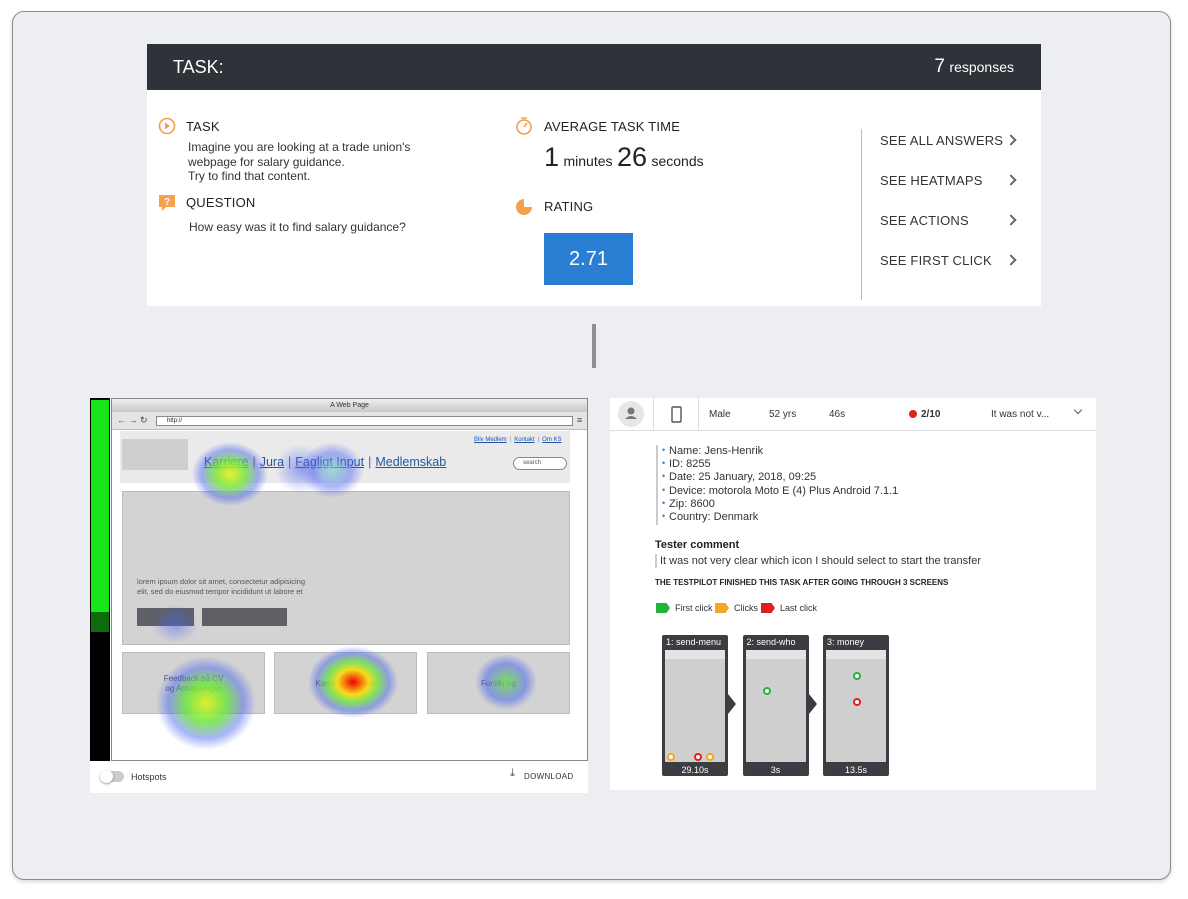 The width and height of the screenshot is (1188, 899). Describe the element at coordinates (193, 688) in the screenshot. I see `tile-label: og Ansøgninger` at that location.